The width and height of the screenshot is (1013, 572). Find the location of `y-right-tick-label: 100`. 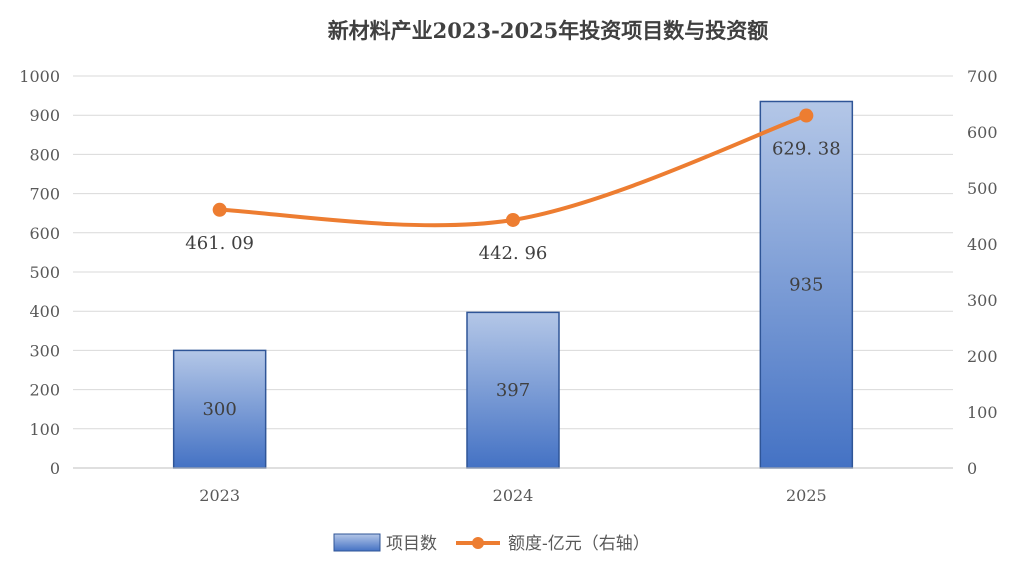

y-right-tick-label: 100 is located at coordinates (982, 412).